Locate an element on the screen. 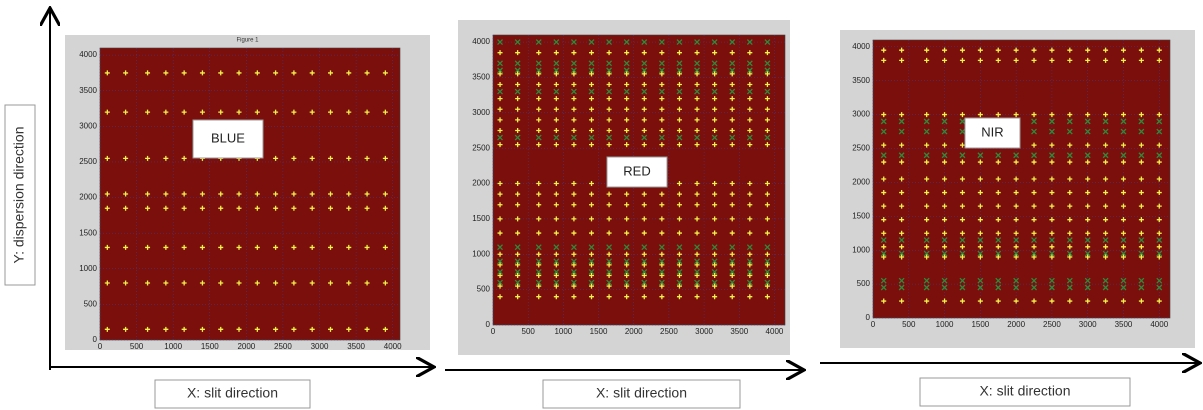 The image size is (1203, 410). y-tick-label: 4000 is located at coordinates (481, 41).